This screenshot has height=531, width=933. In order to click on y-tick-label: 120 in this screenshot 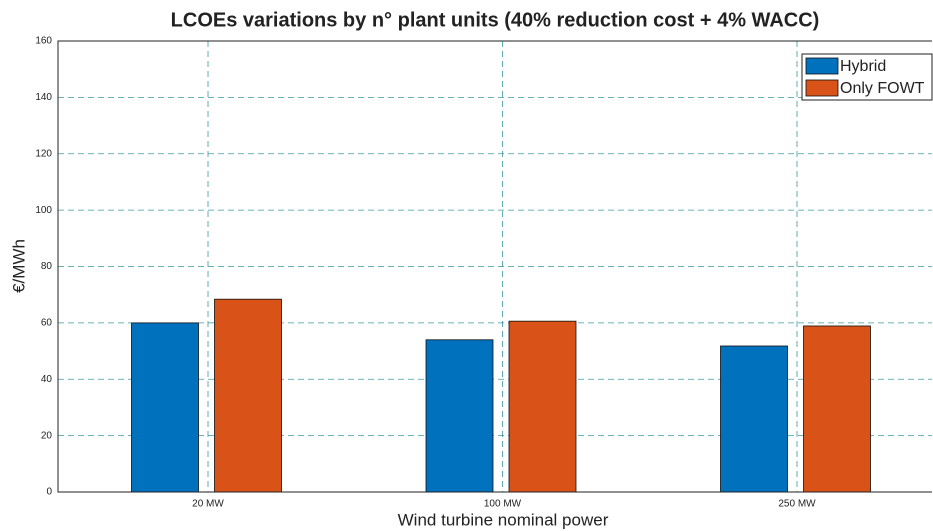, I will do `click(43, 153)`.